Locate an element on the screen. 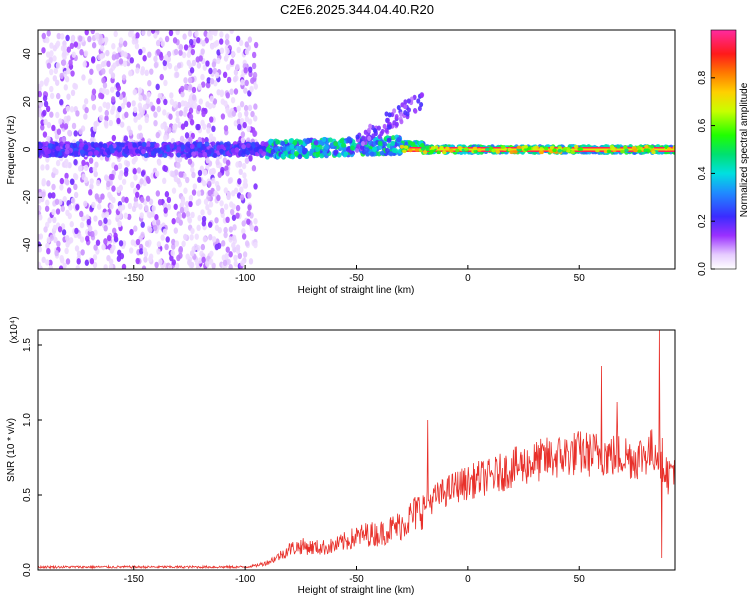 This screenshot has height=600, width=750. colorbar-tick-label: 0.4 is located at coordinates (702, 173).